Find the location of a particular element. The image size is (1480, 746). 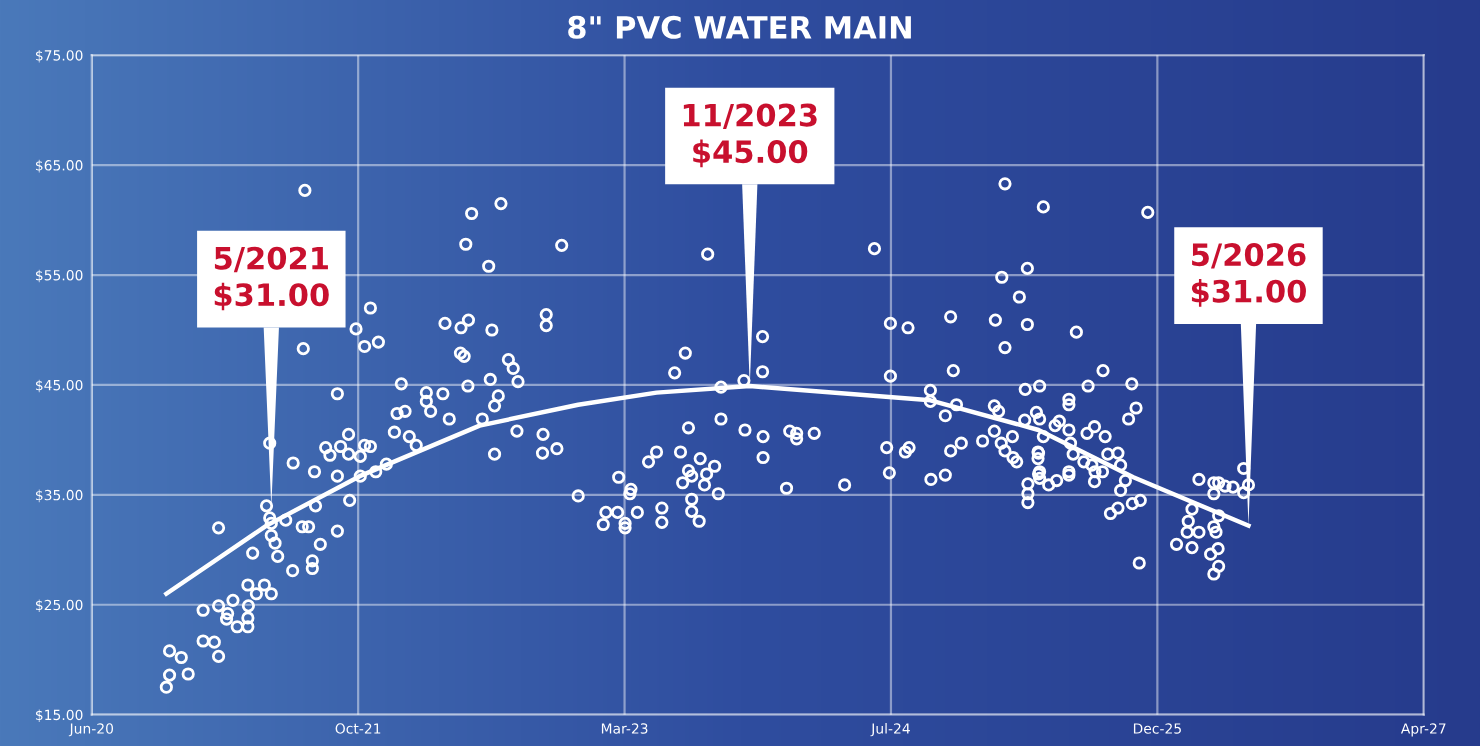

annotation: 5/2026 $31.00 is located at coordinates (1248, 275).